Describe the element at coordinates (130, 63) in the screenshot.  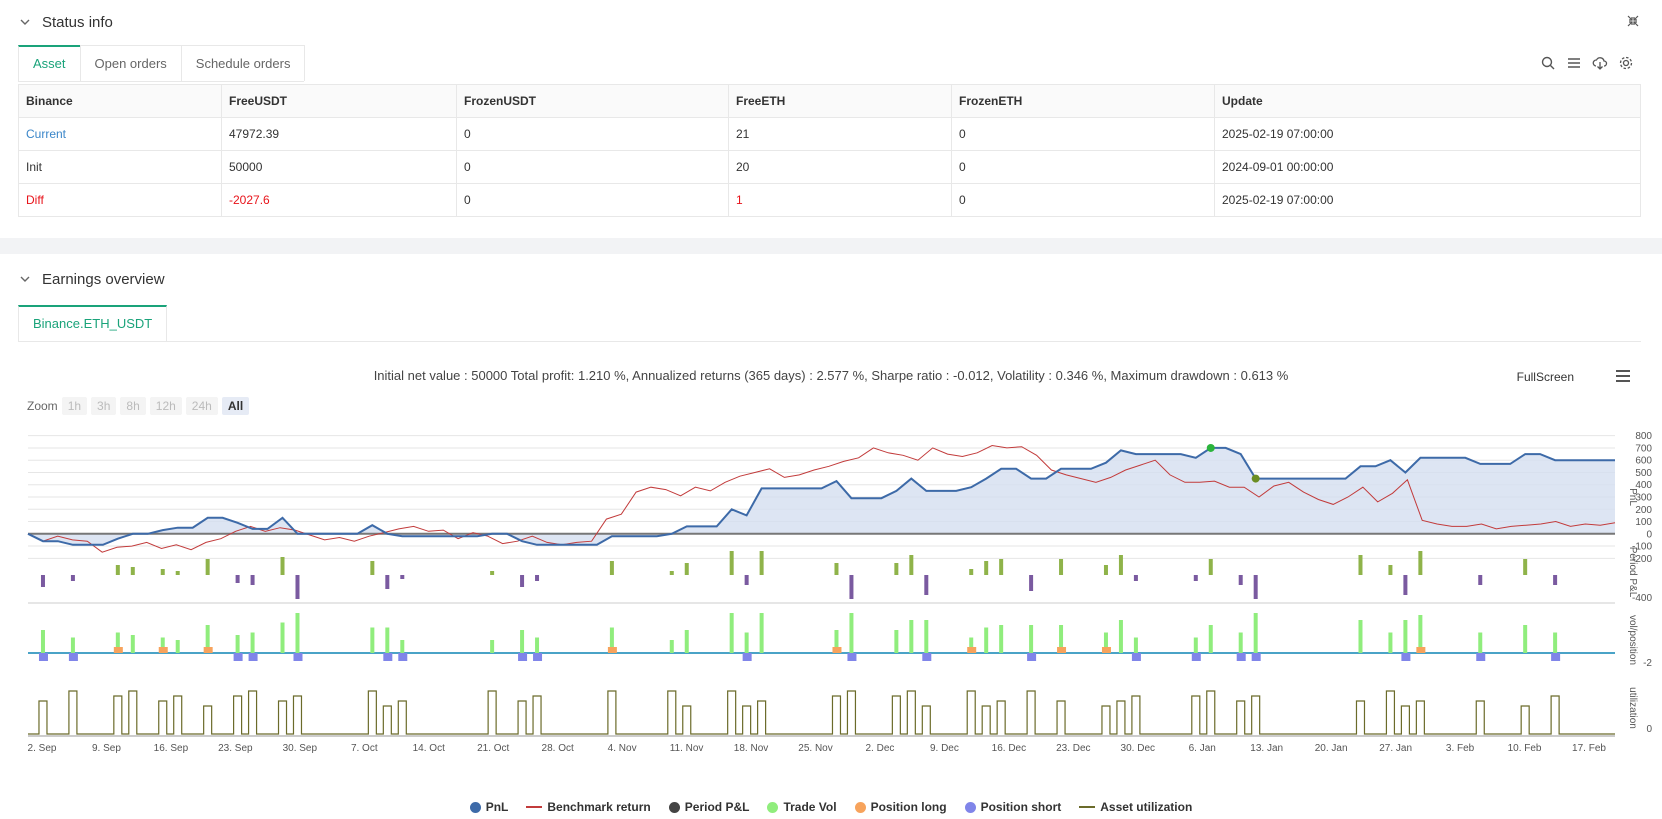
I see `tab-open-orders: Open orders` at that location.